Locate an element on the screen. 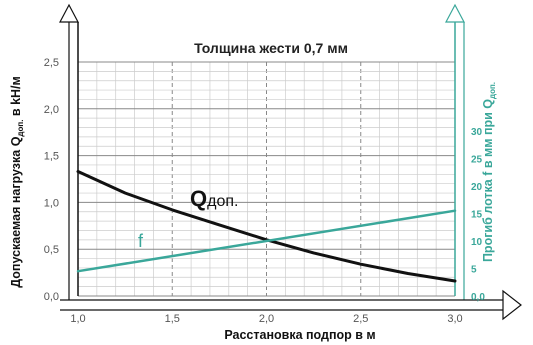  x-tick-label: 1,5 is located at coordinates (172, 319).